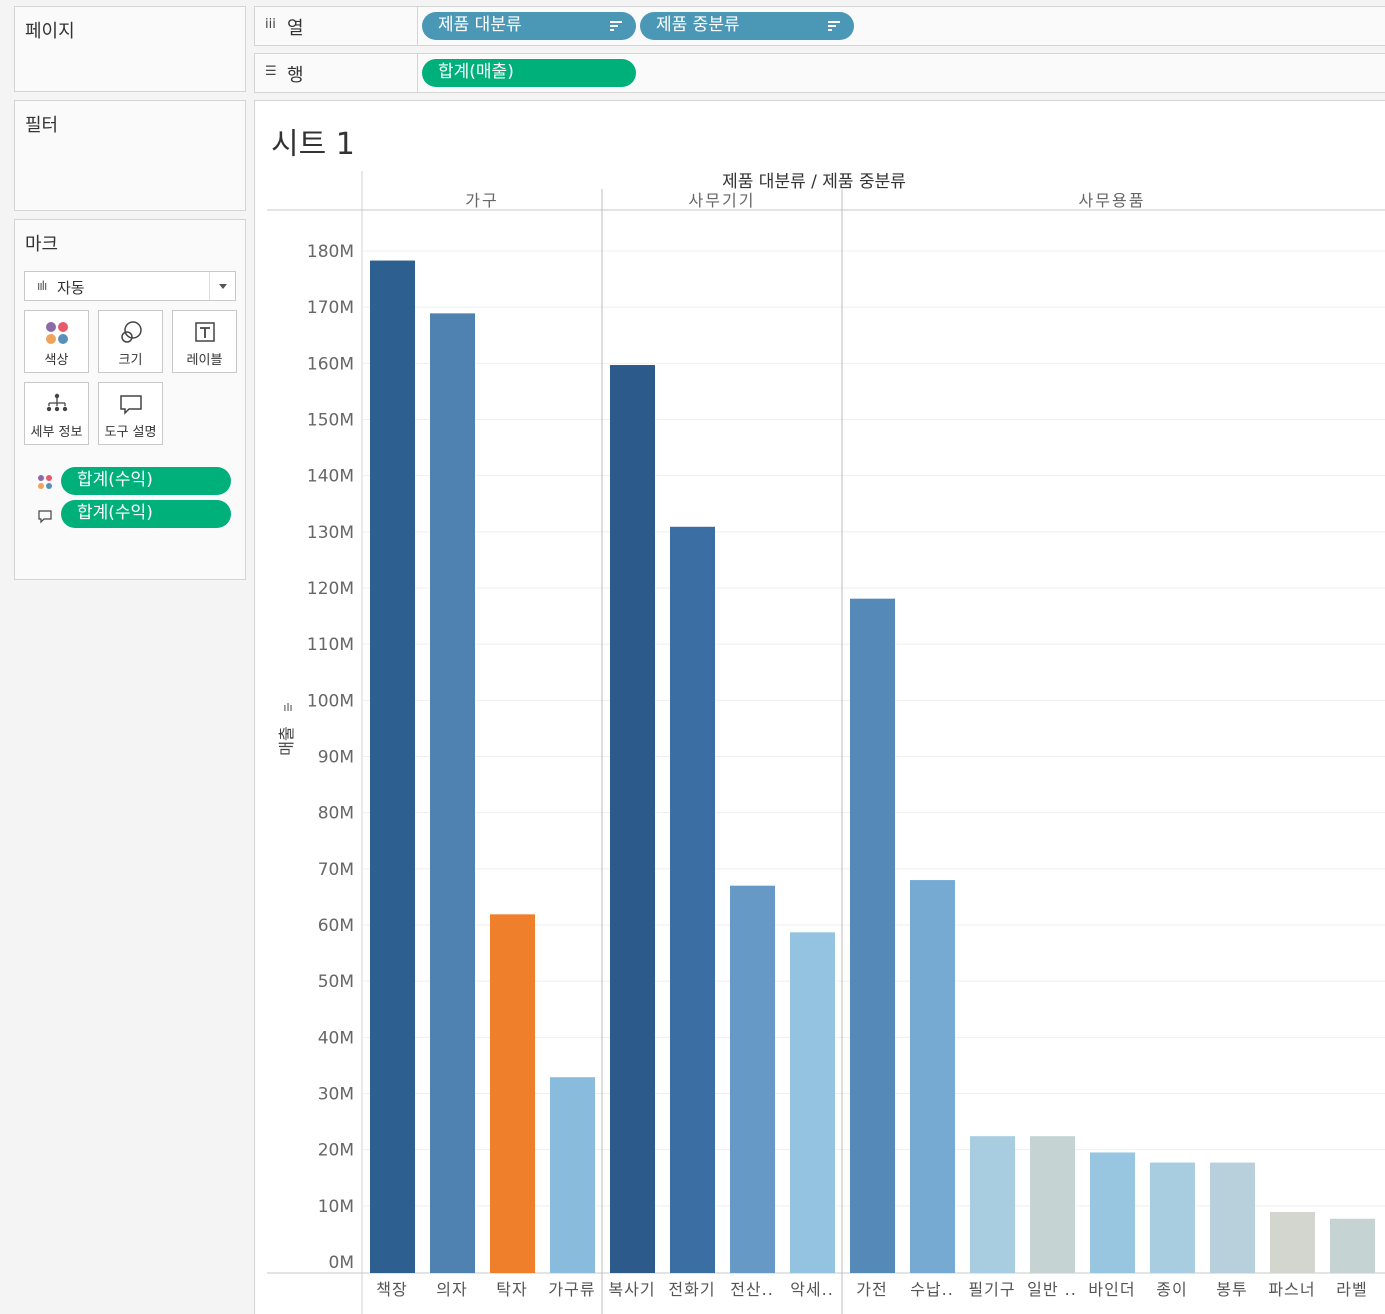  I want to click on chevron-down-icon, so click(222, 286).